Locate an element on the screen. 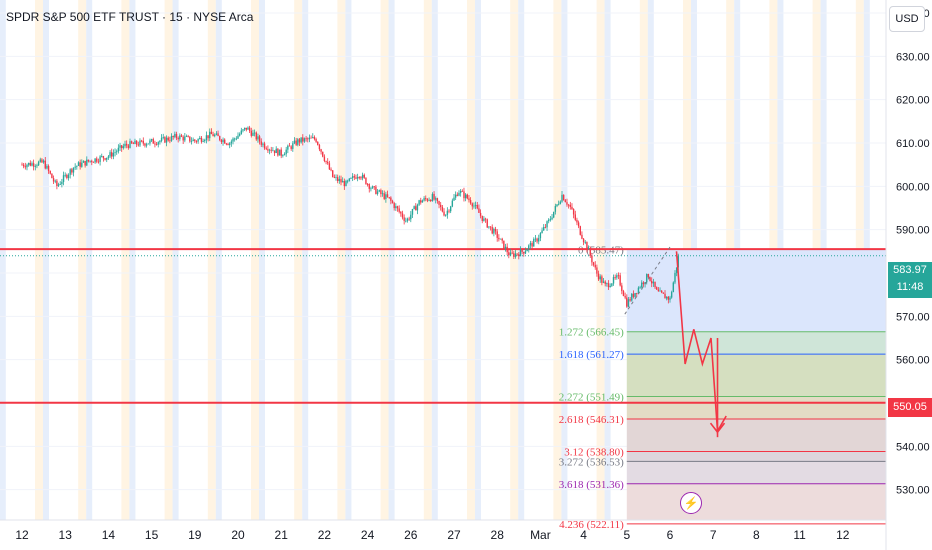 Image resolution: width=932 pixels, height=550 pixels. y-tick-label: 620.00 is located at coordinates (913, 101).